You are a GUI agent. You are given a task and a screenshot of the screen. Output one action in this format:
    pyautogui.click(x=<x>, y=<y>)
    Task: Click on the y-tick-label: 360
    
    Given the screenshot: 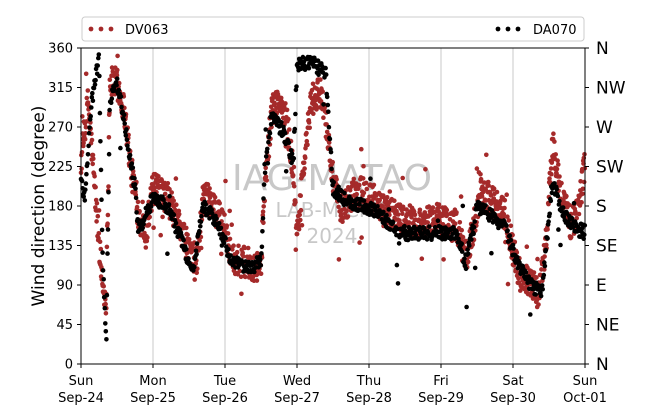 What is the action you would take?
    pyautogui.click(x=60, y=49)
    